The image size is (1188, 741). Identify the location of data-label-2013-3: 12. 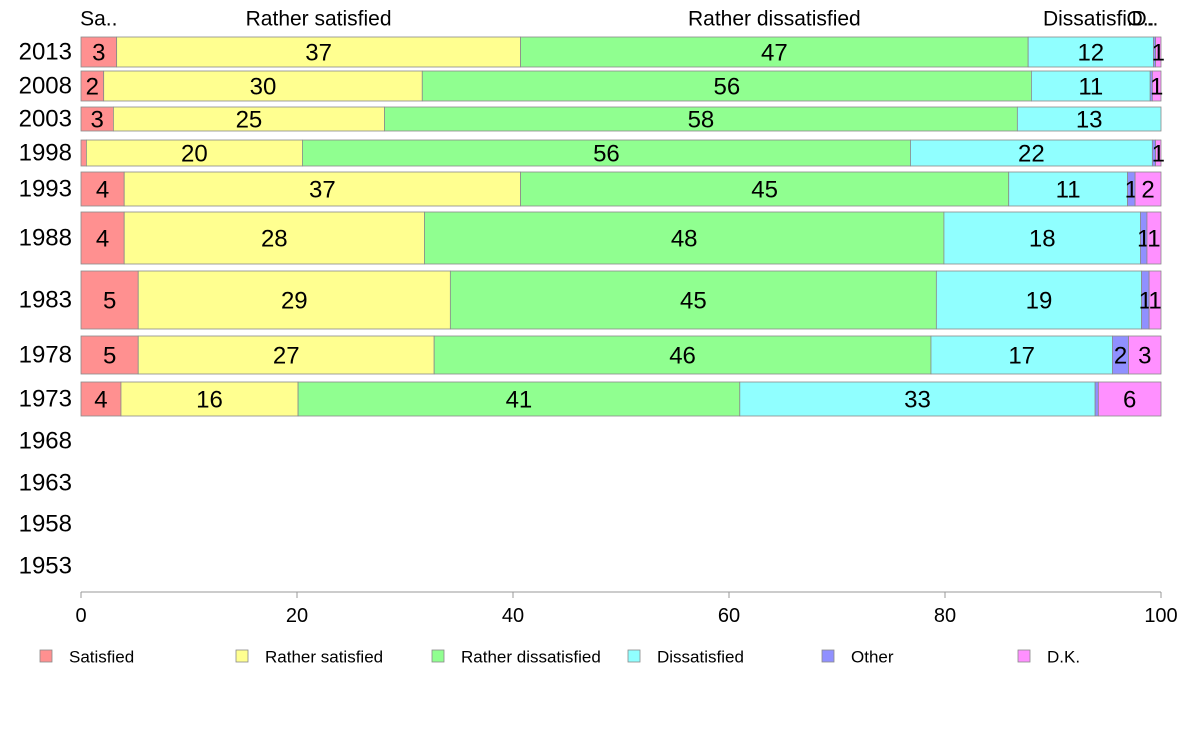
(1090, 53).